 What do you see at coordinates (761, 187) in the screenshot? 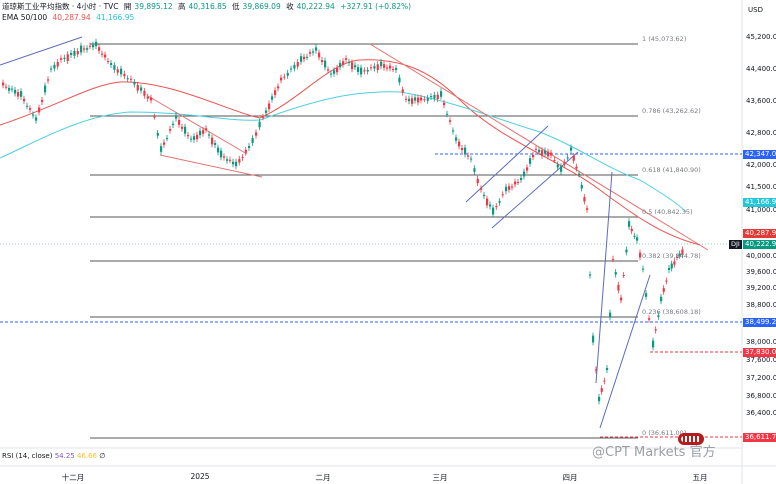
I see `price-tick-label: 41,500.00` at bounding box center [761, 187].